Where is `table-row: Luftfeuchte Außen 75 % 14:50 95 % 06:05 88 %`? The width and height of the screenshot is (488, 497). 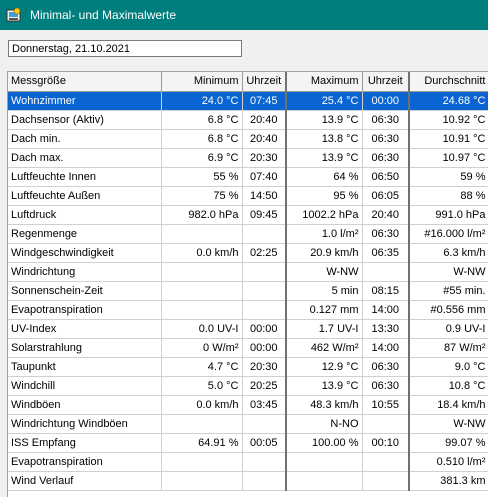
table-row: Luftfeuchte Außen 75 % 14:50 95 % 06:05 88 % is located at coordinates (248, 196).